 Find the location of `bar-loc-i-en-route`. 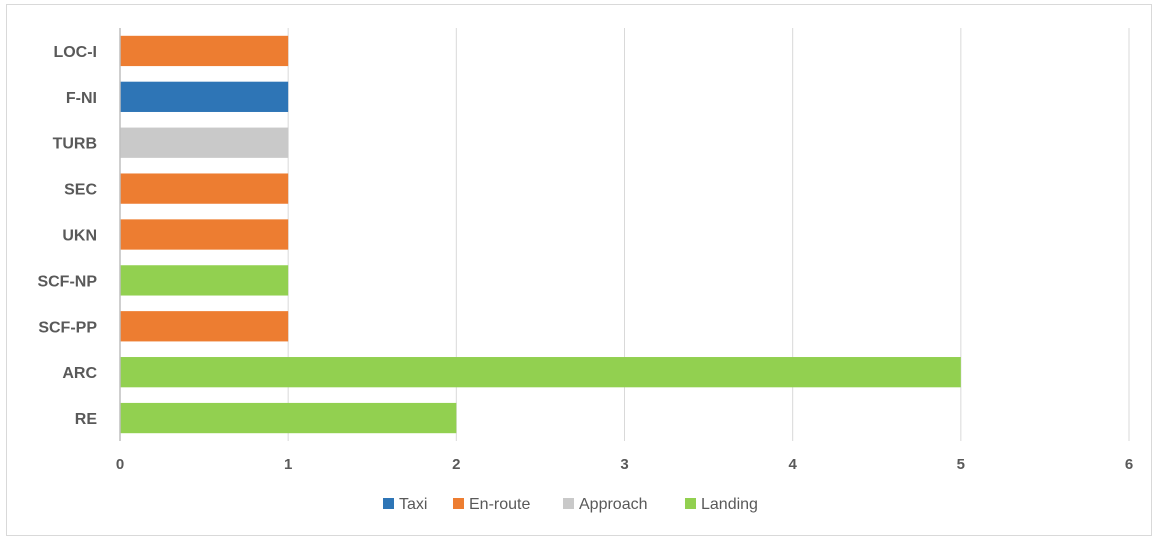

bar-loc-i-en-route is located at coordinates (204, 51).